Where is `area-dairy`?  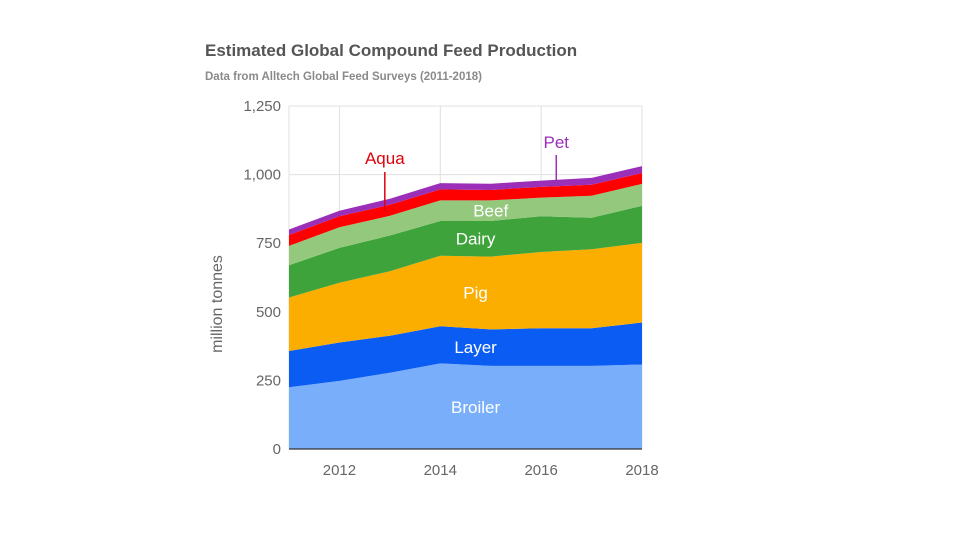
area-dairy is located at coordinates (465, 251).